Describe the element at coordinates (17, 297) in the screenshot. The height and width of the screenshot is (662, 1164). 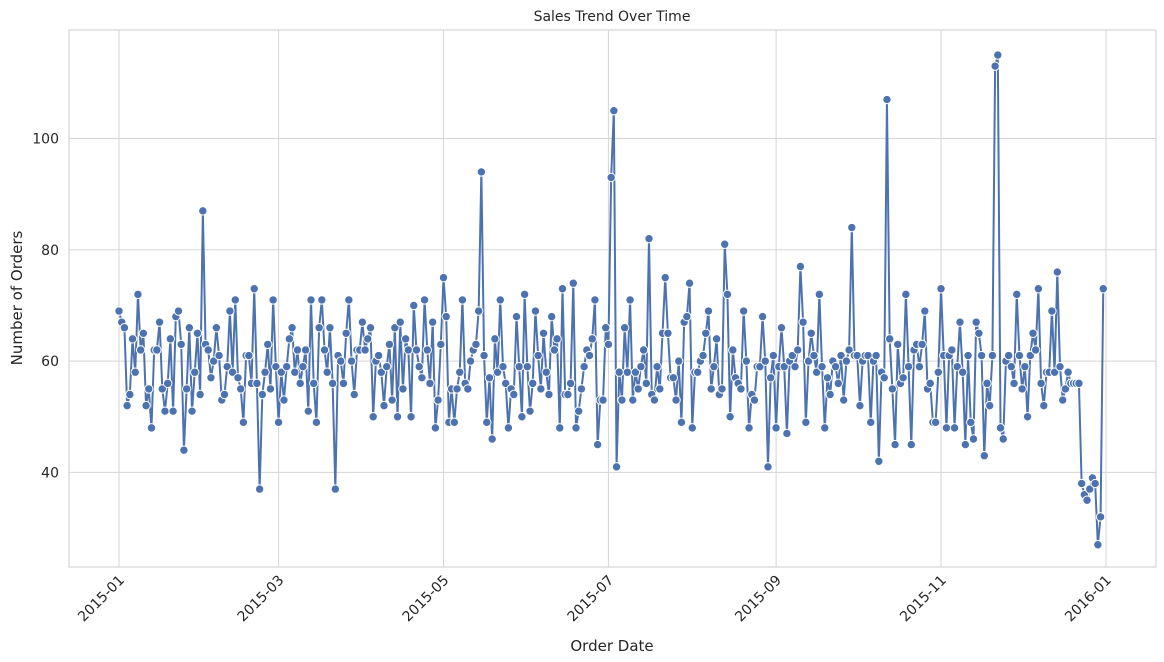
I see `y-axis-label: Number of Orders` at that location.